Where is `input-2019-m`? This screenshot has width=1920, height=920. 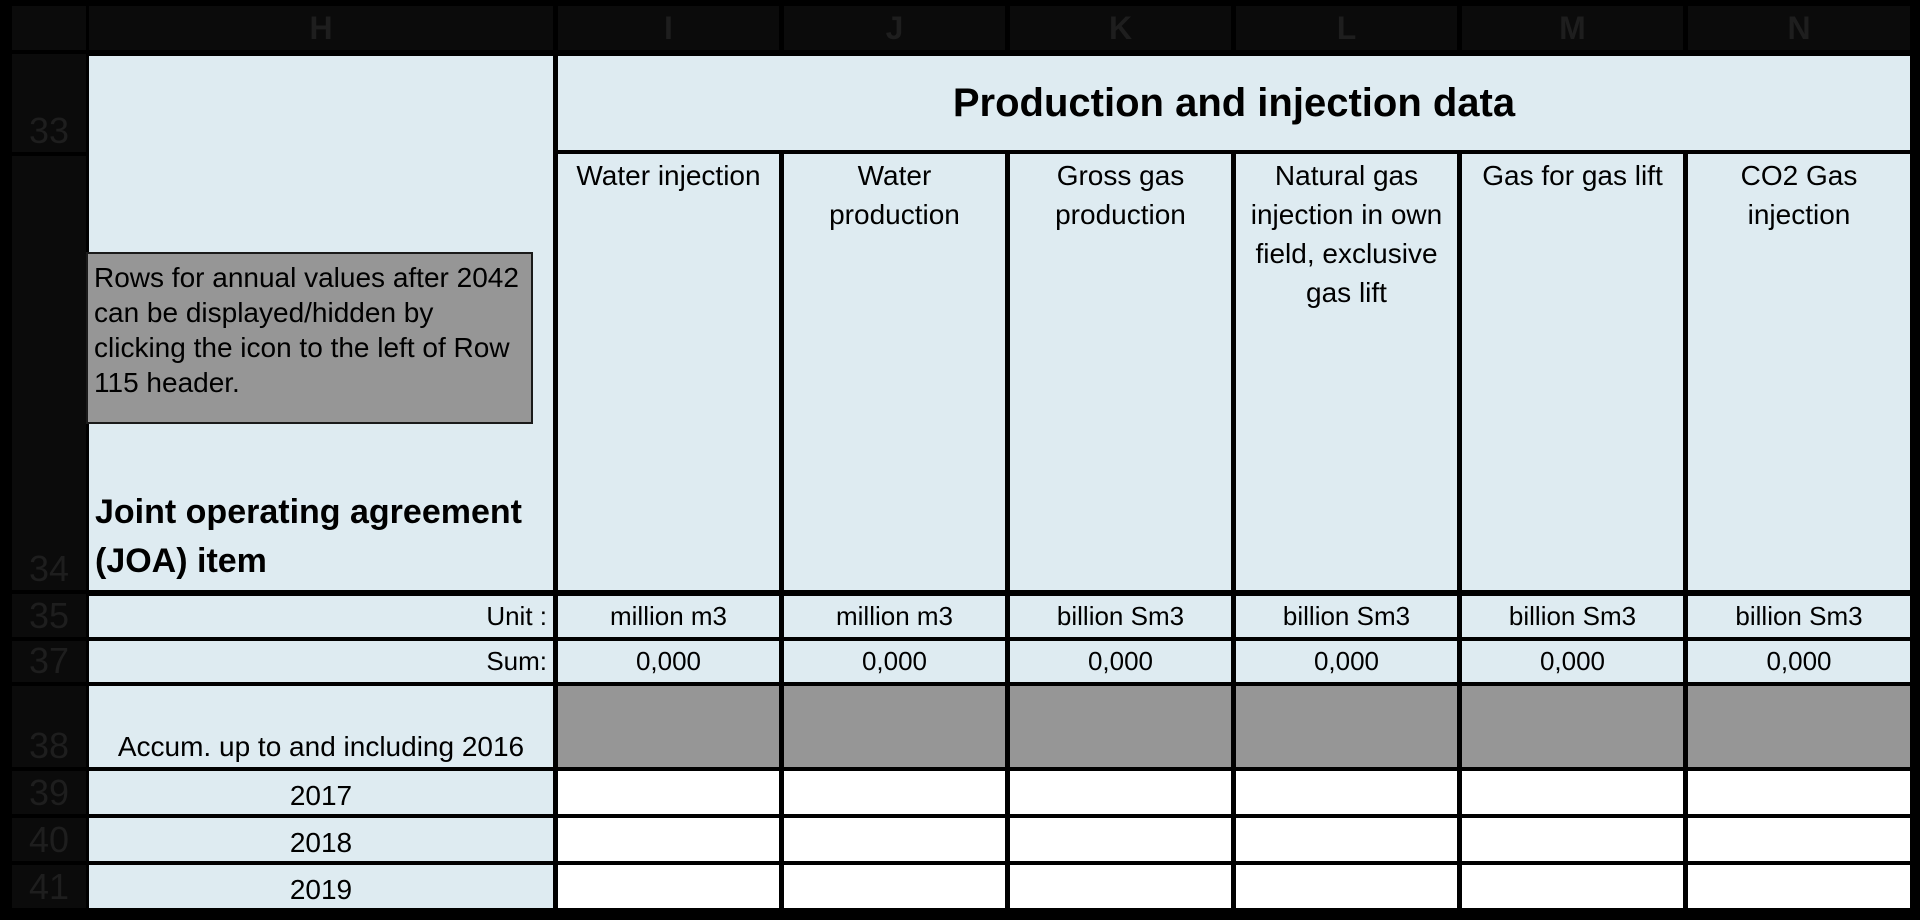 input-2019-m is located at coordinates (1572, 886).